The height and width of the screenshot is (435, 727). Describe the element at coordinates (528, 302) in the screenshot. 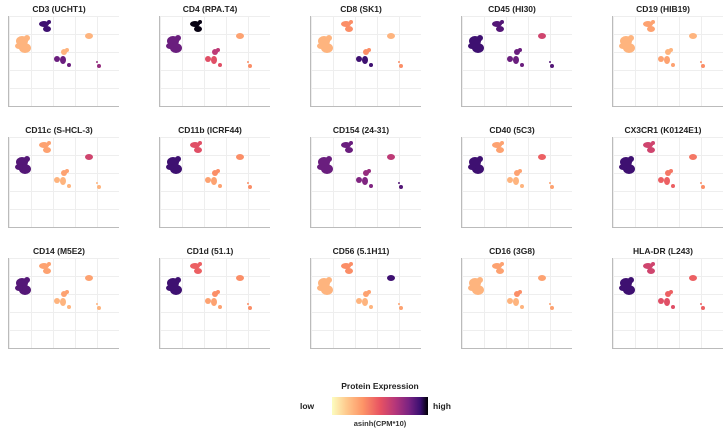

I see `umap-panel: CD16 (3G8)` at that location.